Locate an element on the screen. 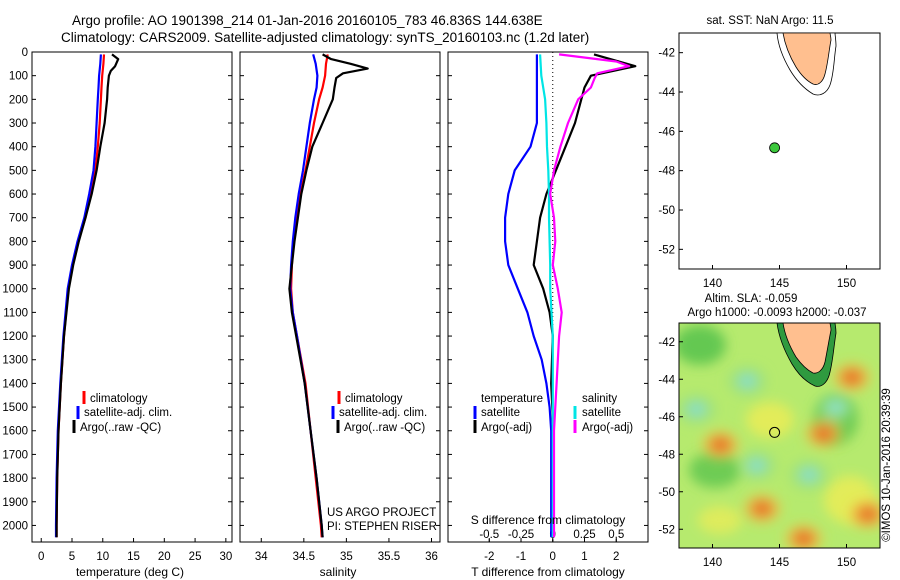 The height and width of the screenshot is (580, 900). legend-title-salinity: salinity is located at coordinates (599, 399).